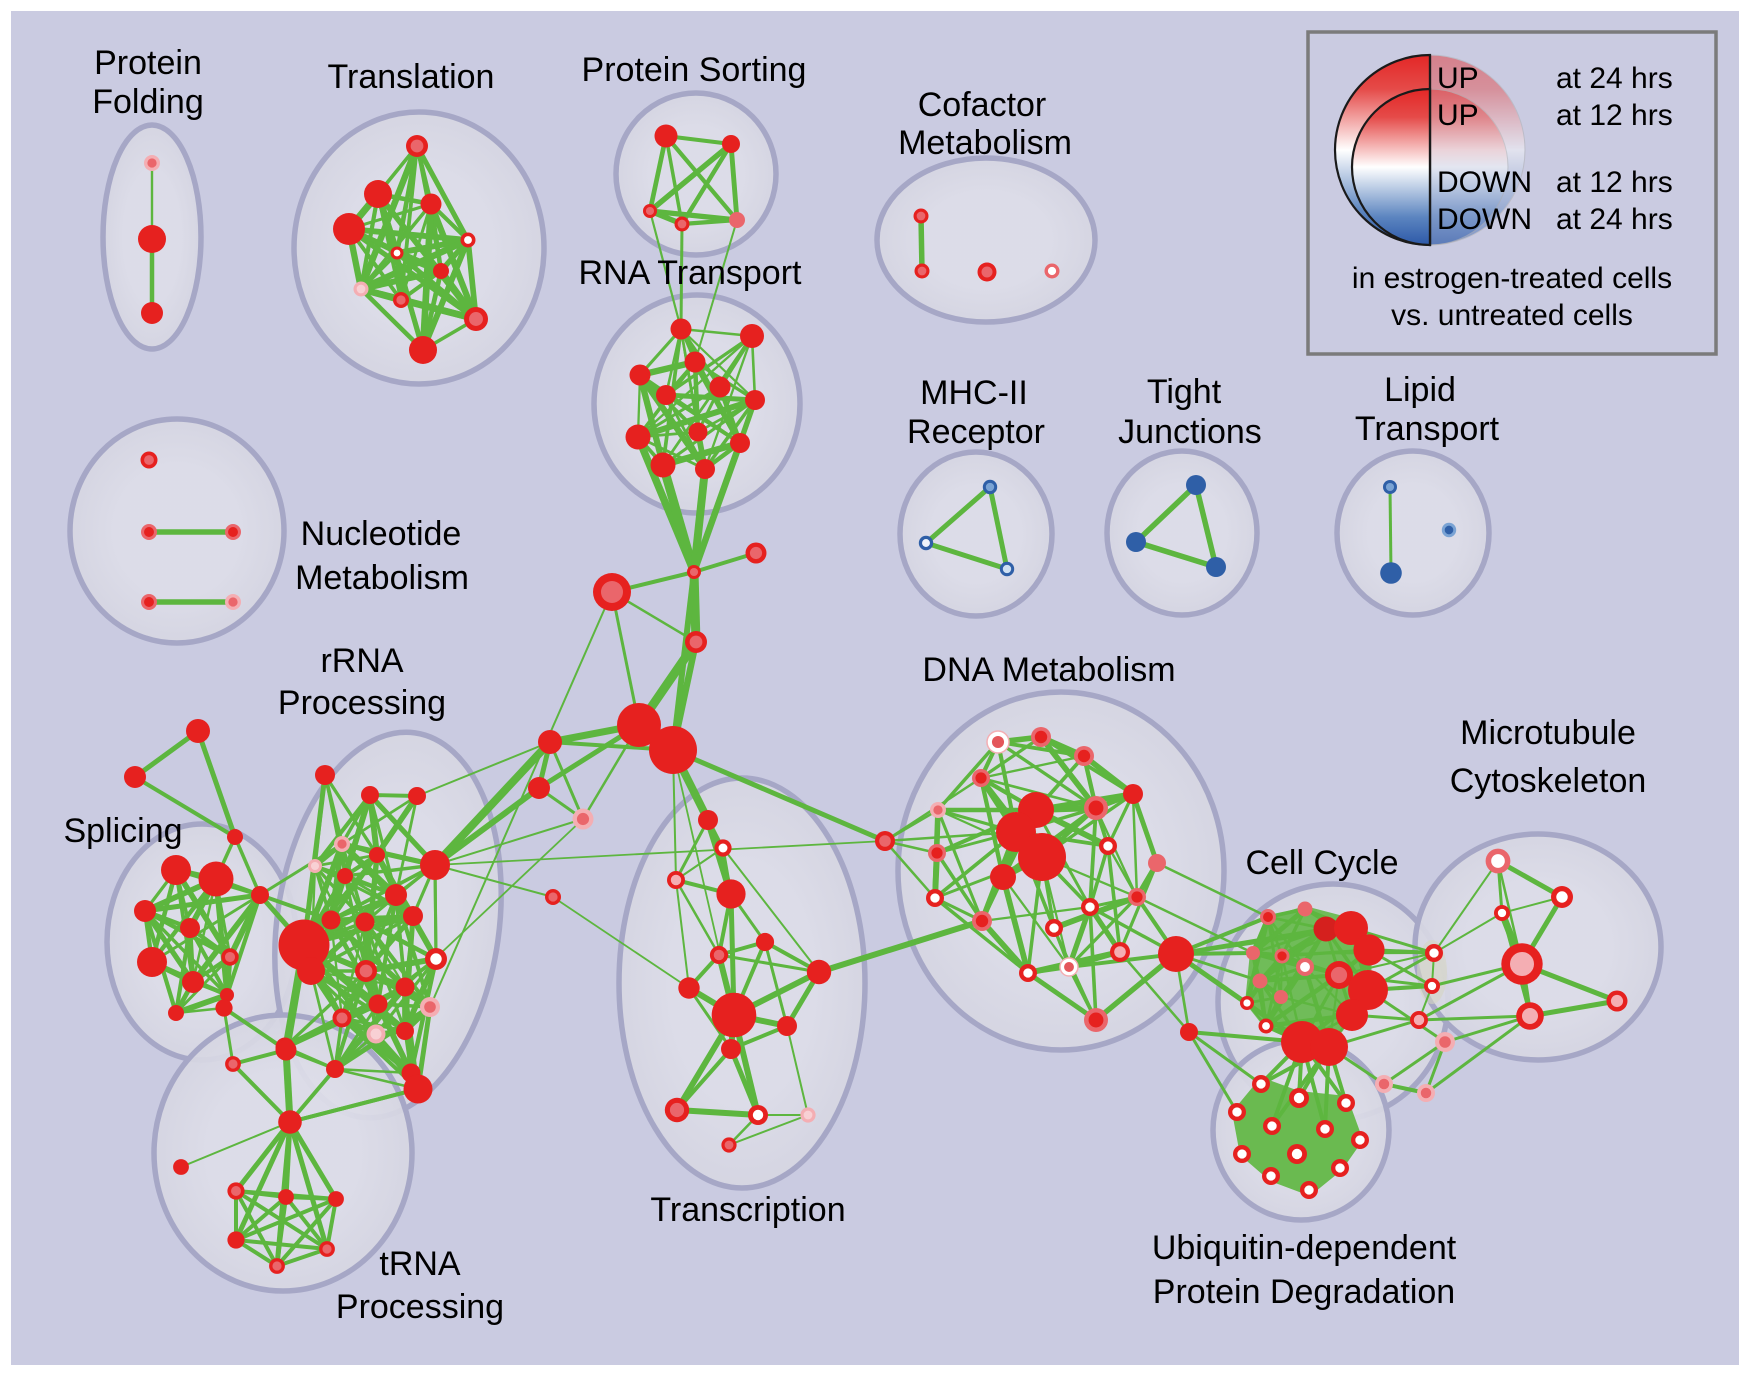 The height and width of the screenshot is (1381, 1750). I want to click on svg-text: Protein, so click(148, 63).